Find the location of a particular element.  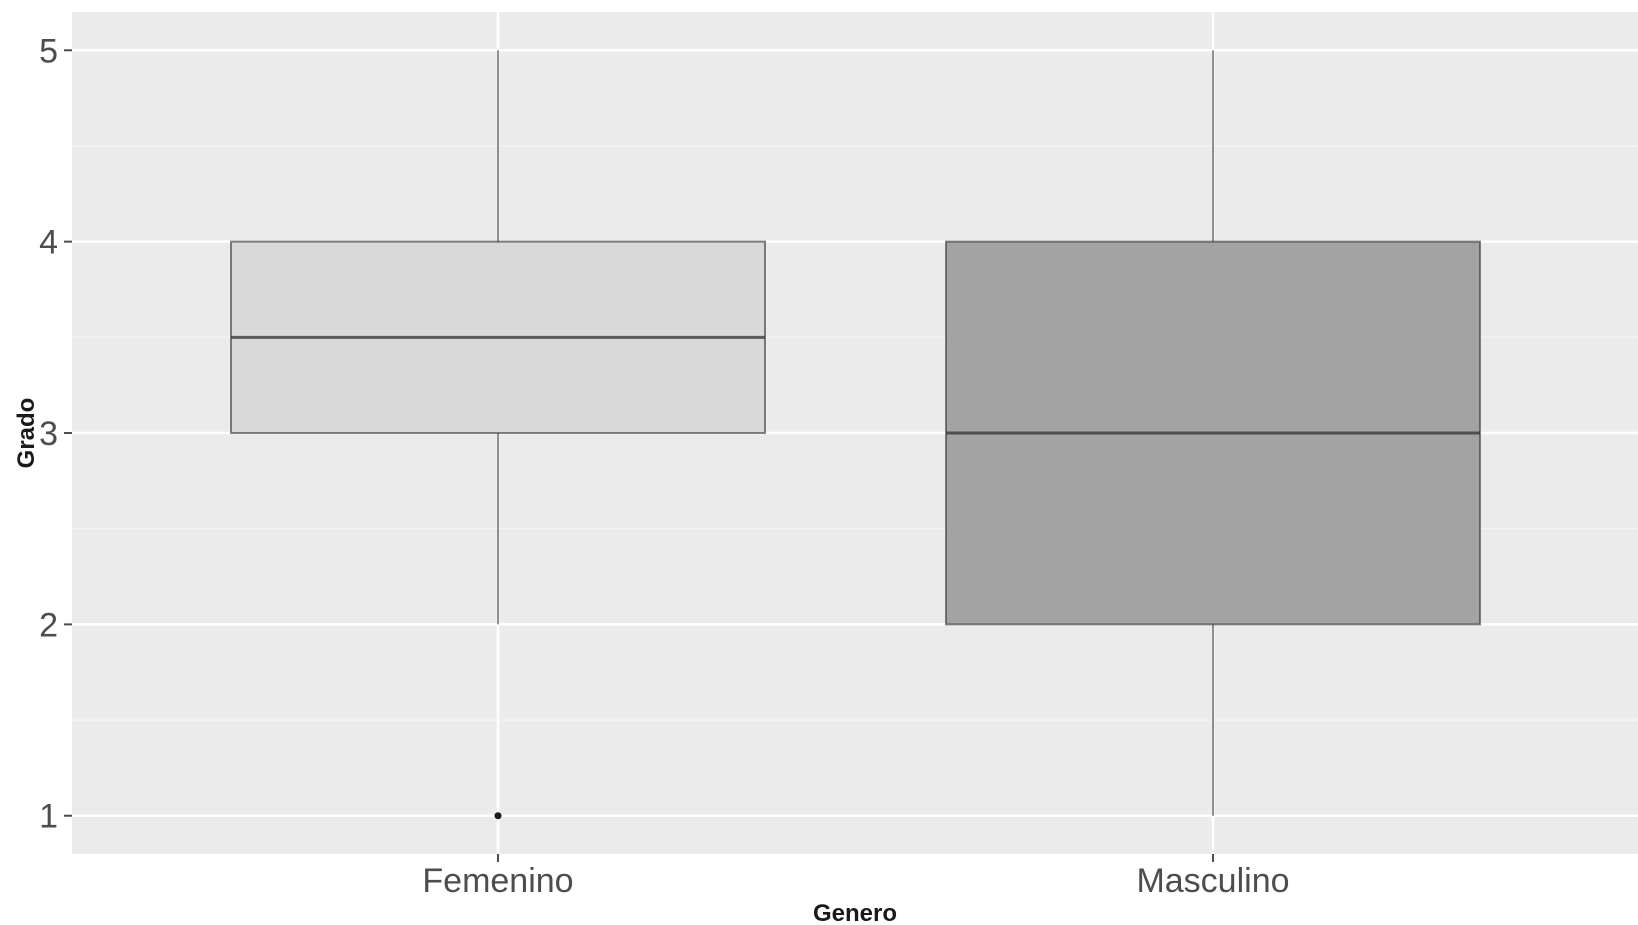

y-tick-label: 2 is located at coordinates (48, 625).